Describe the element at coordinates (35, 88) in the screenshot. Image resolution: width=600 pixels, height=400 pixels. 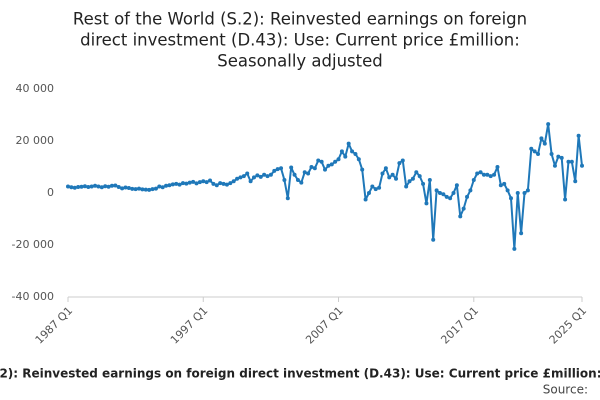
I see `y-tick-label: 40 000` at that location.